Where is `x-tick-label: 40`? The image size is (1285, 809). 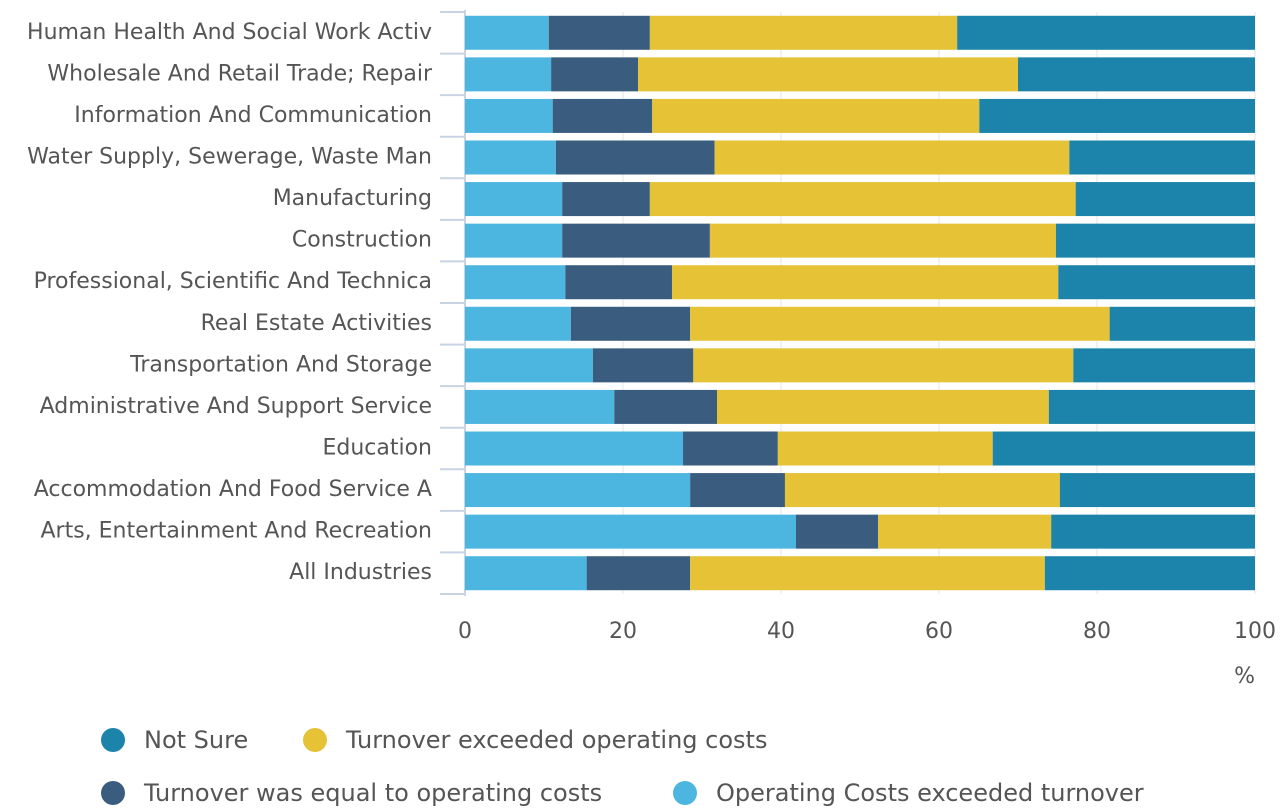
x-tick-label: 40 is located at coordinates (781, 631).